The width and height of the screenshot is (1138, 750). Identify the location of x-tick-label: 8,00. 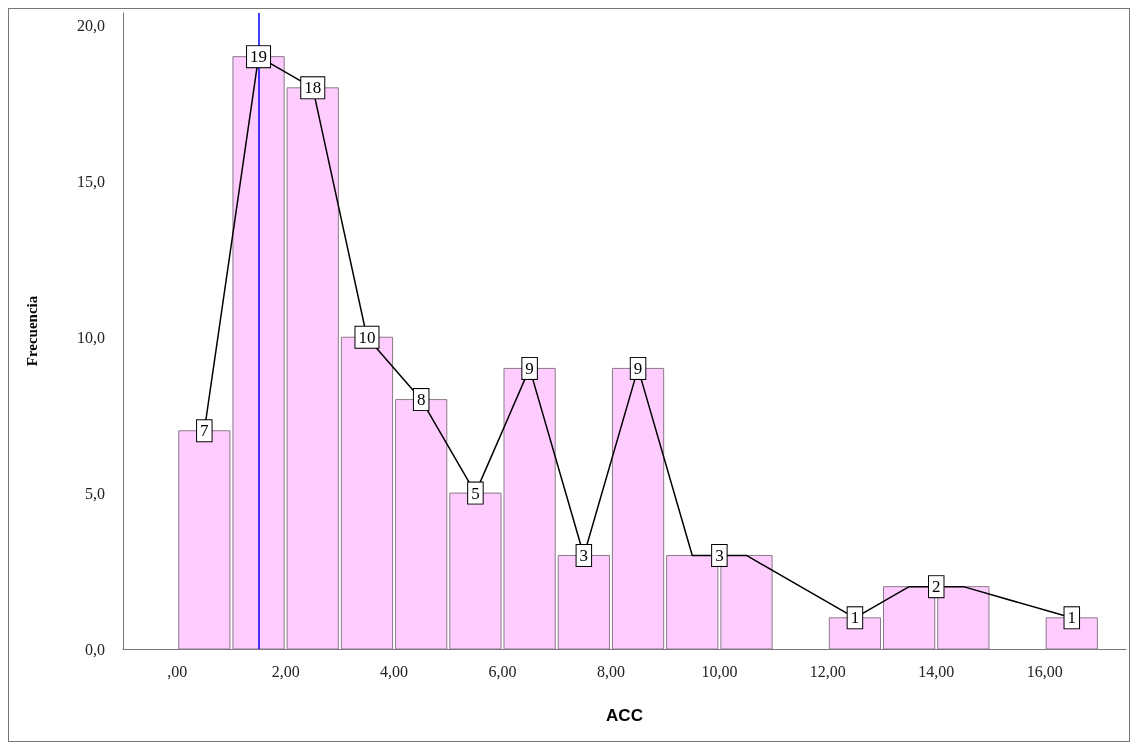
(610, 671).